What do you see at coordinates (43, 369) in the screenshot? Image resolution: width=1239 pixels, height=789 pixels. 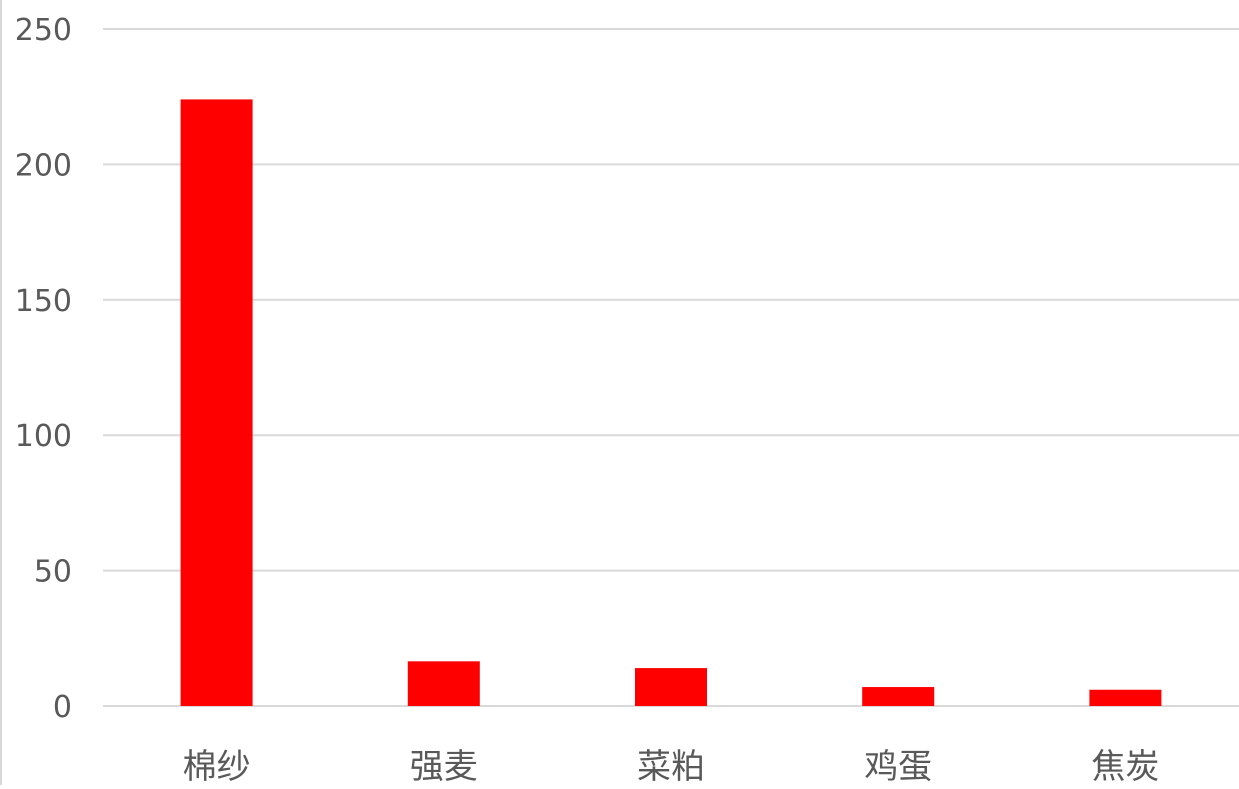 I see `y-axis-tick-labels: 0 50 100 150 200 250` at bounding box center [43, 369].